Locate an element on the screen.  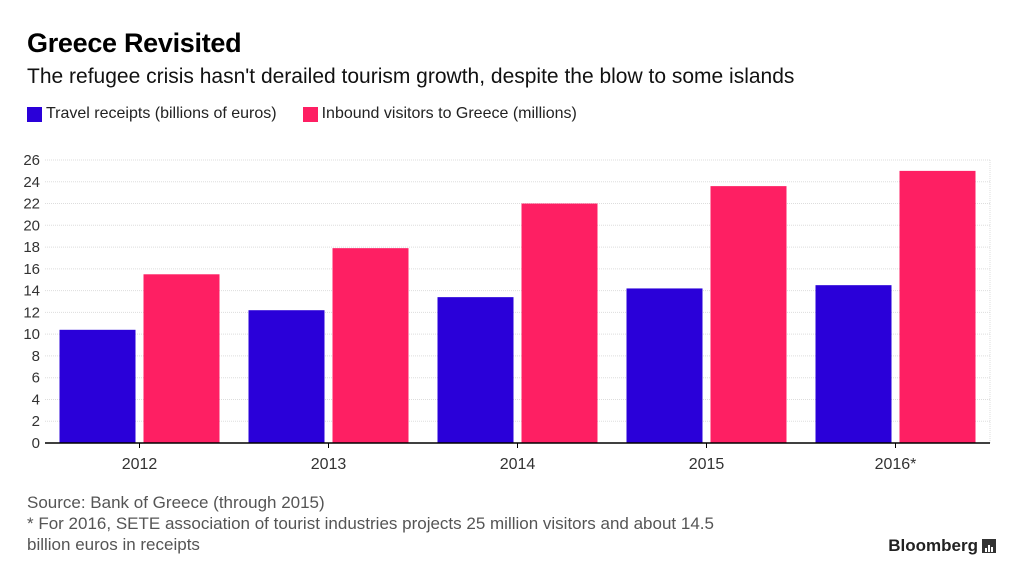
legend-swatch-visitors is located at coordinates (310, 114).